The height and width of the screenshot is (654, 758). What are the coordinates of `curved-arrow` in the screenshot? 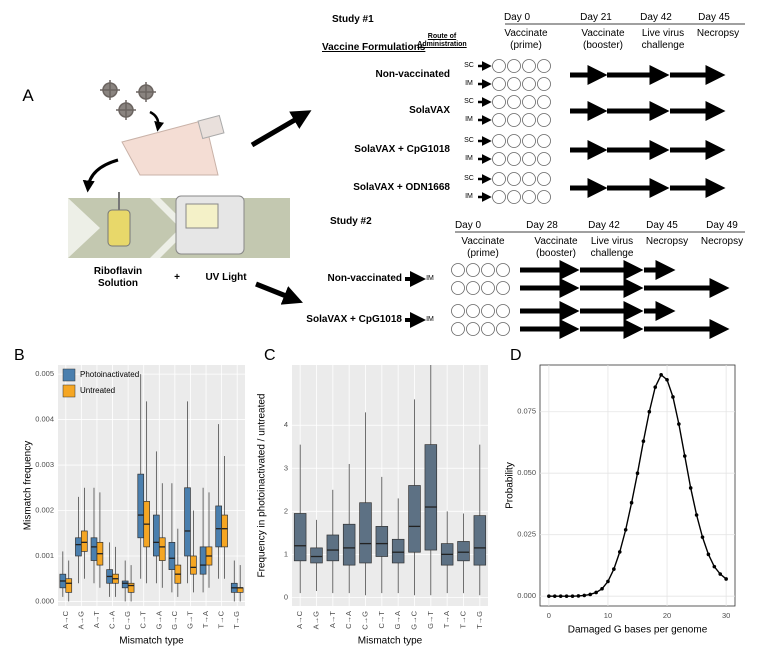 It's located at (100, 175).